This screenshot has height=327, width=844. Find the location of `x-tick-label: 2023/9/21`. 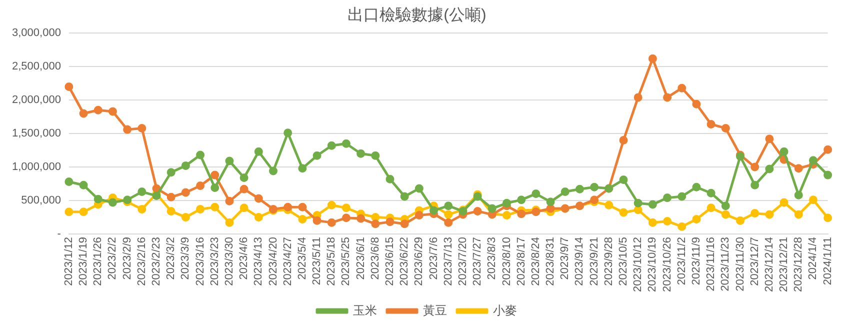

x-tick-label: 2023/9/21 is located at coordinates (594, 261).